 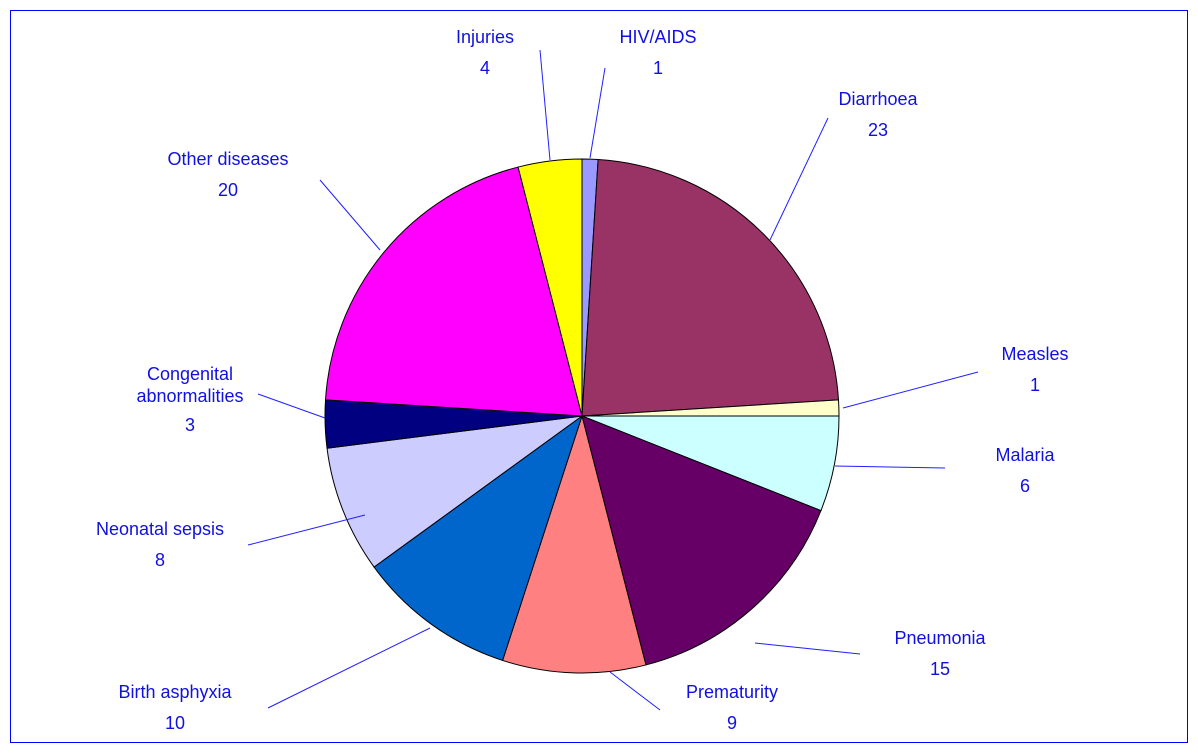 What do you see at coordinates (189, 425) in the screenshot?
I see `value-label: 3` at bounding box center [189, 425].